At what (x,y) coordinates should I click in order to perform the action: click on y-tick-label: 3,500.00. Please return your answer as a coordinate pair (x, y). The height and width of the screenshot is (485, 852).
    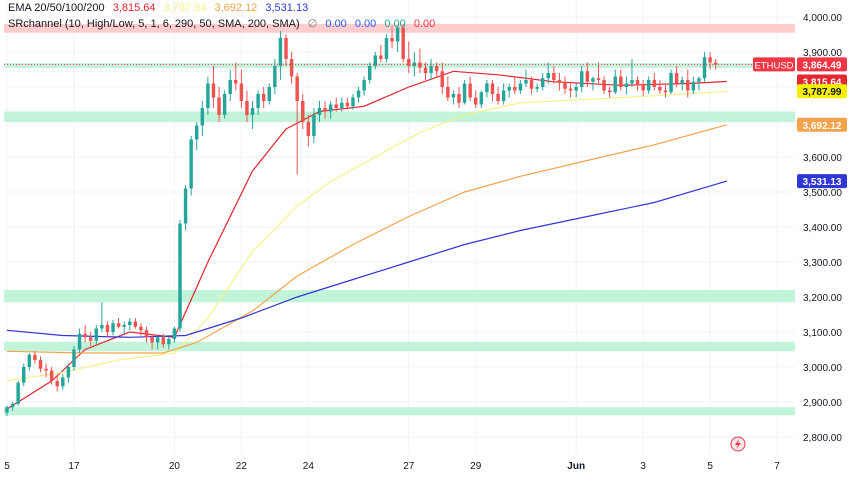
    Looking at the image, I should click on (822, 193).